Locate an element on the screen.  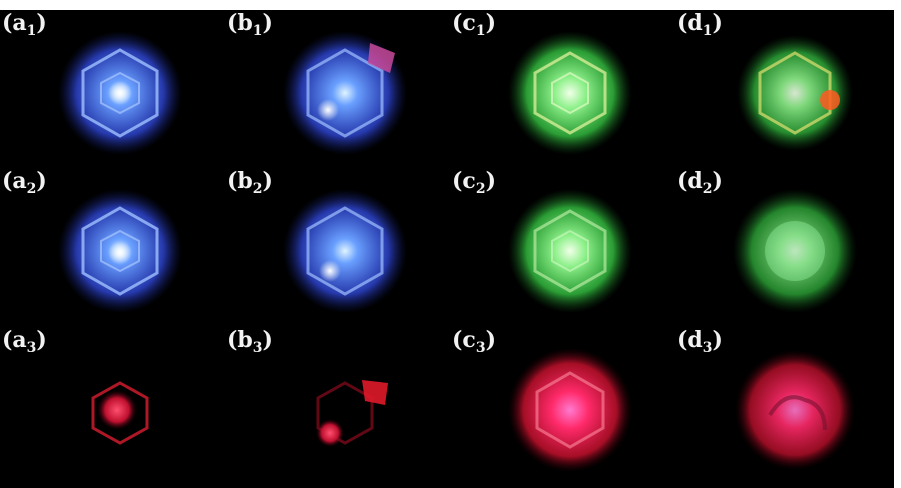
panel-b1: (b1) is located at coordinates (337, 89).